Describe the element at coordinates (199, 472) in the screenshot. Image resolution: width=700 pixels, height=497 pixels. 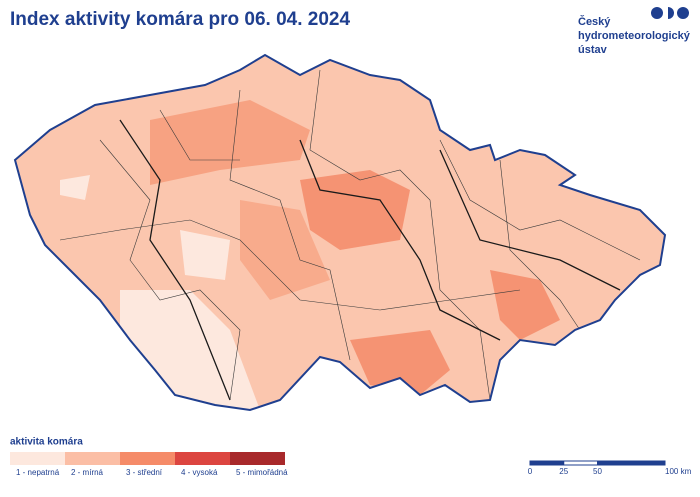
I see `legend-label: 4 - vysoká` at that location.